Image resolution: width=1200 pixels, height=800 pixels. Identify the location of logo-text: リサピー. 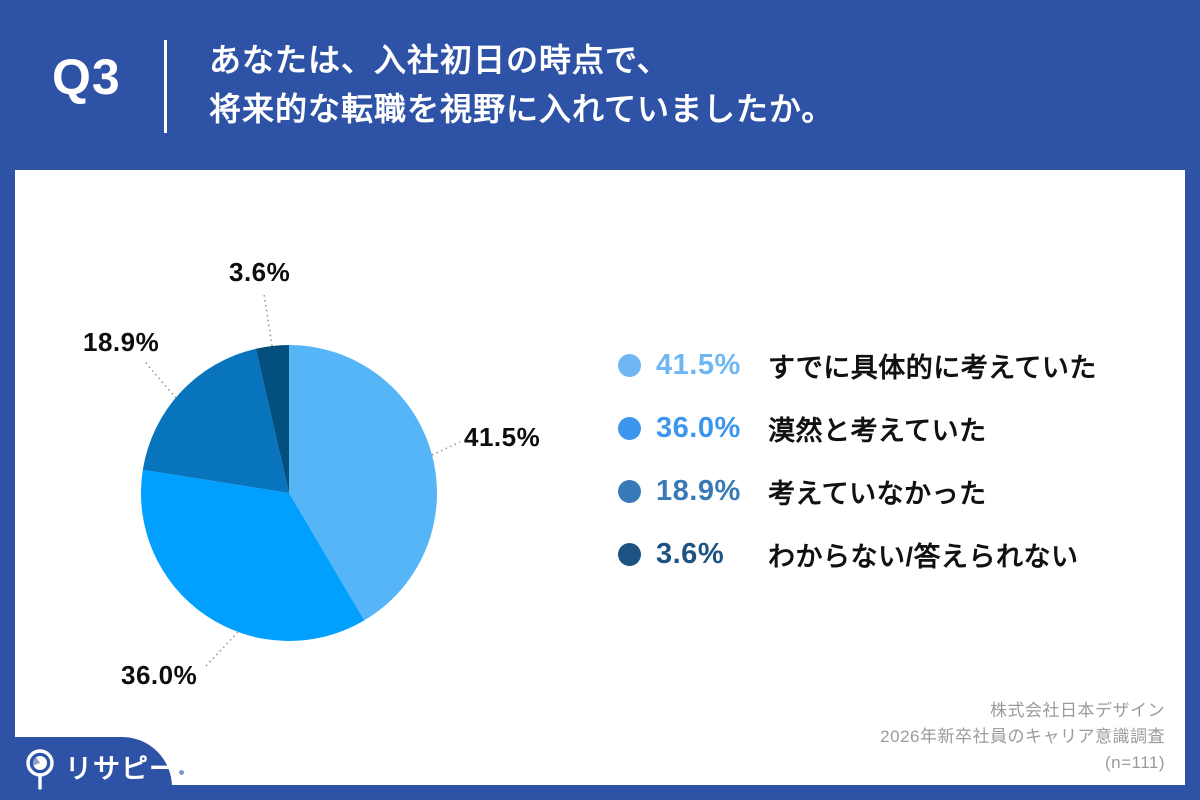
(124, 766).